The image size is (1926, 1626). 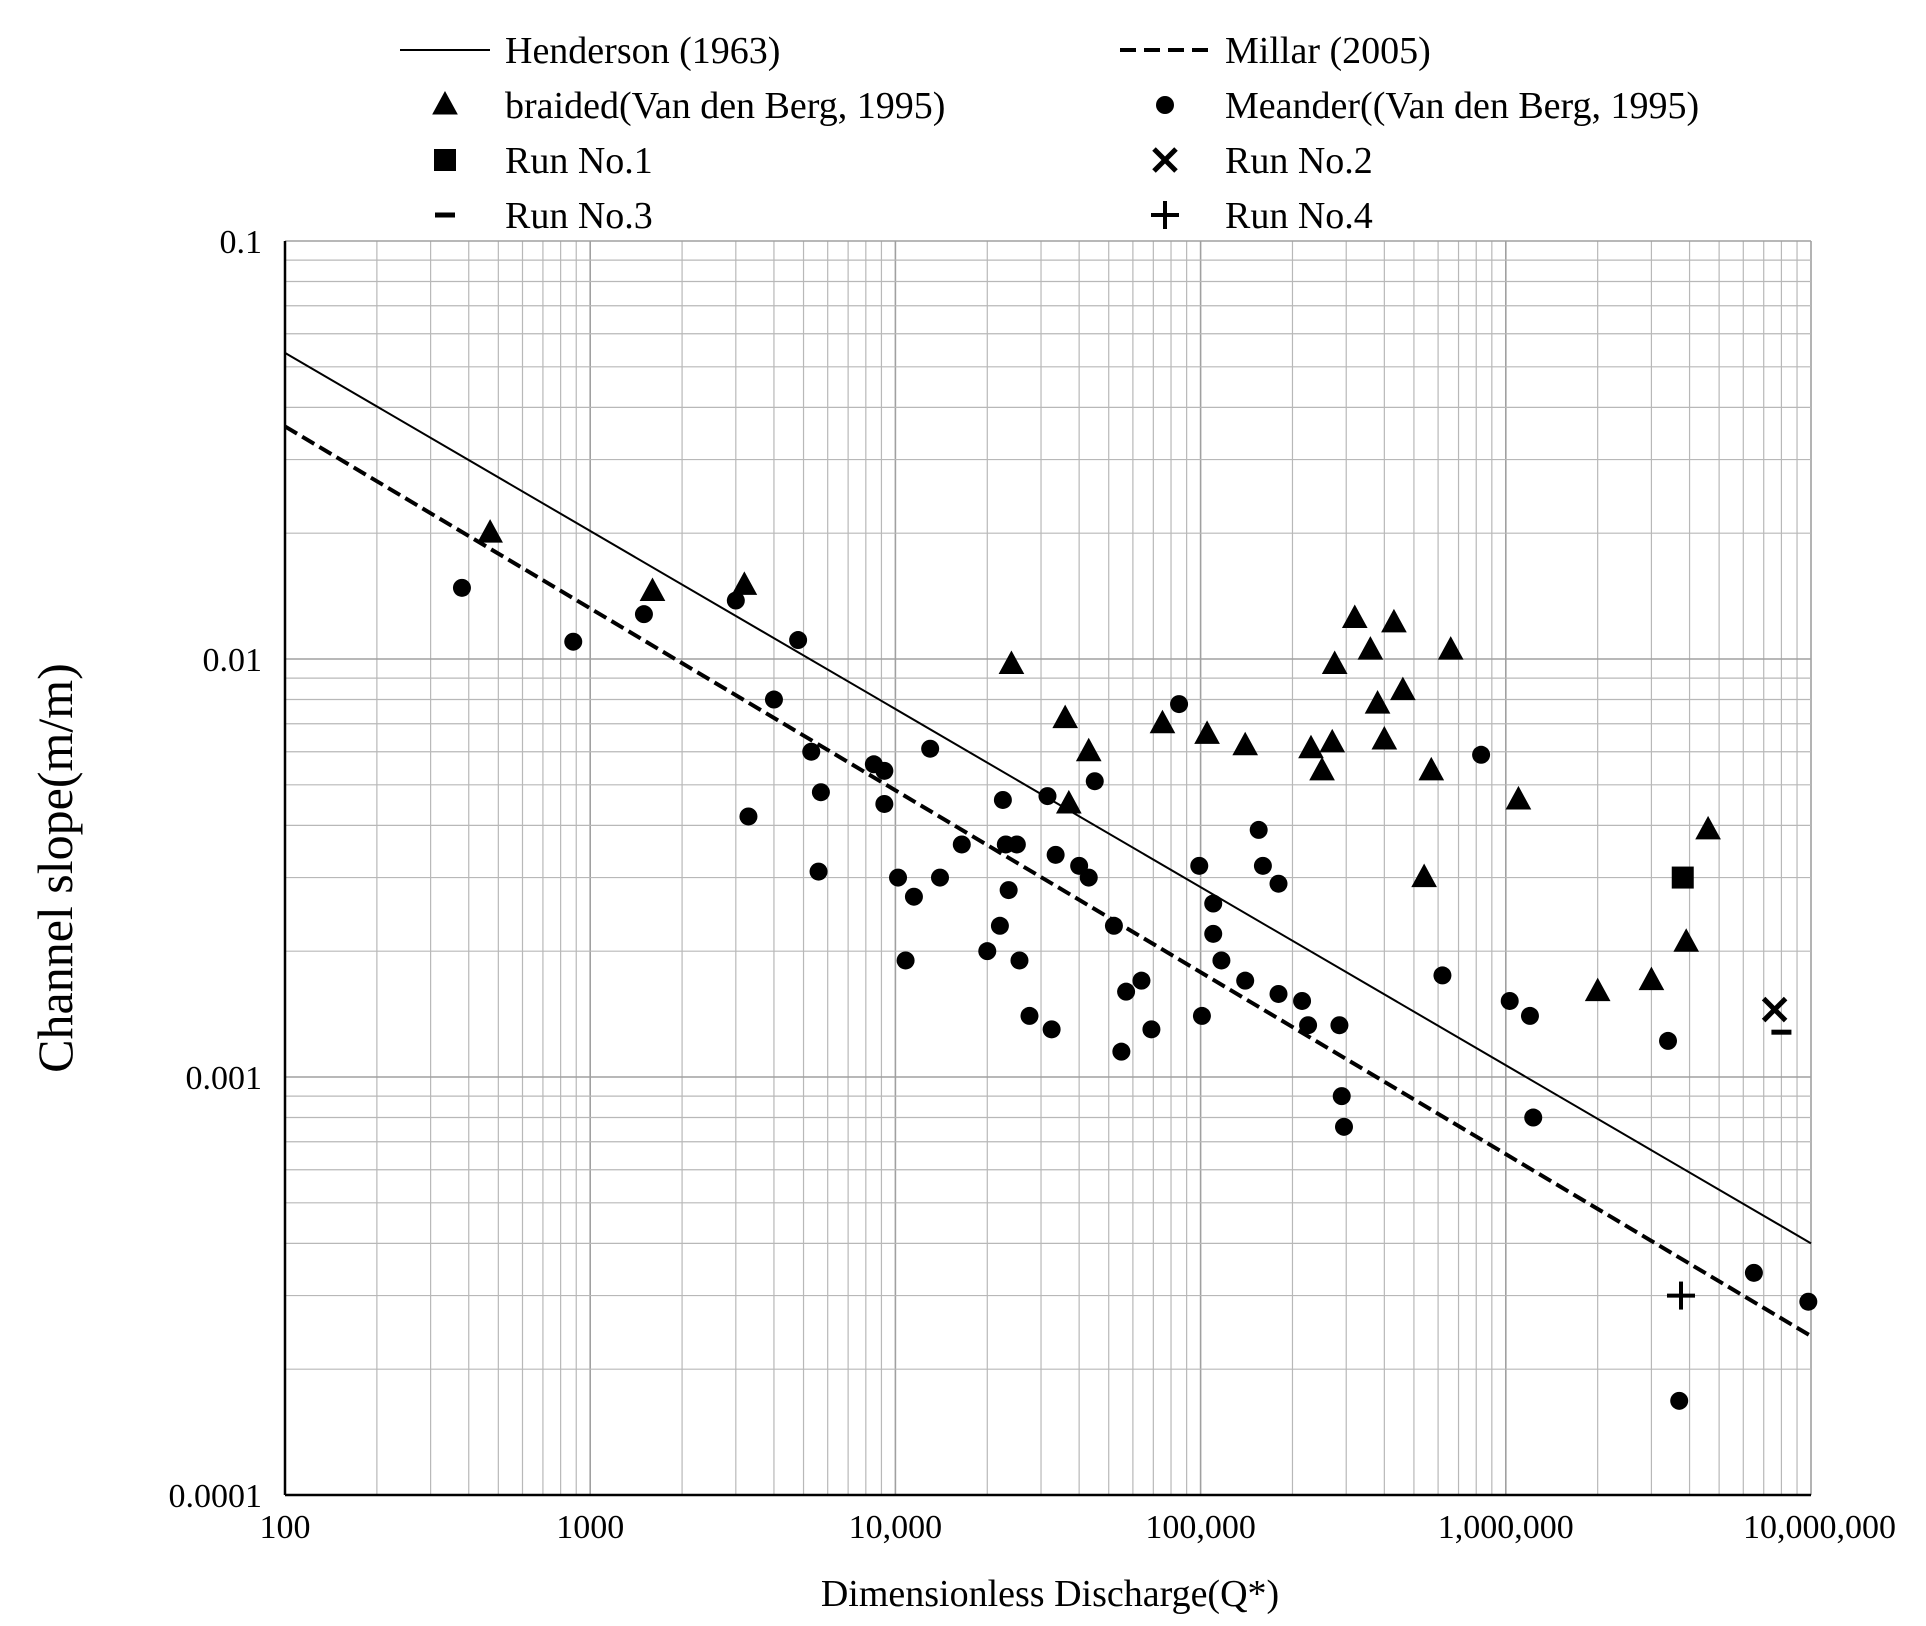 I want to click on run2-points, so click(x=1774, y=1009).